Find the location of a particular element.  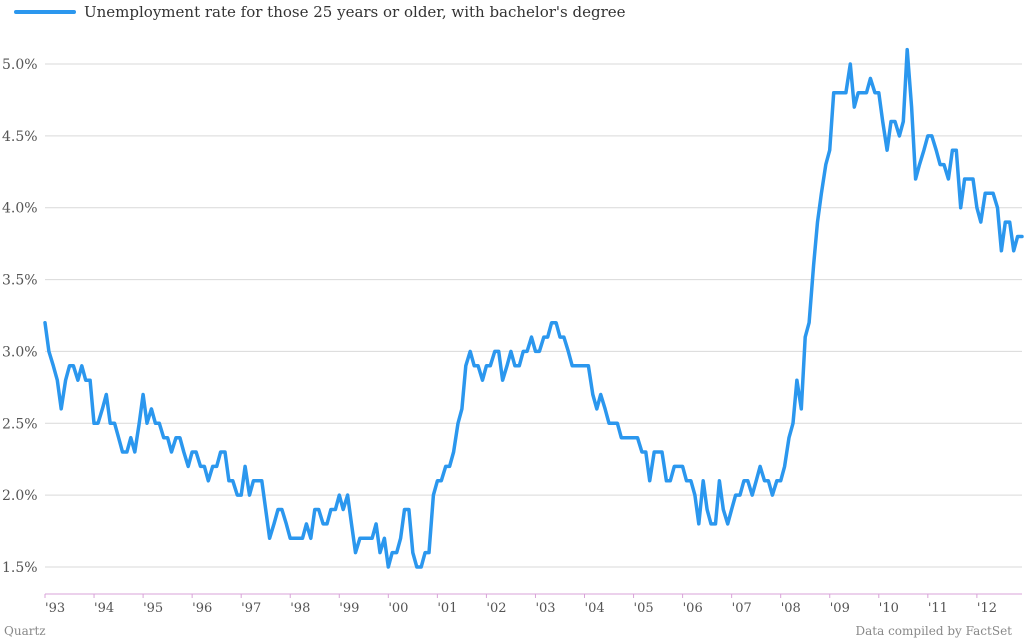

x-tick-label: '11 is located at coordinates (938, 608).